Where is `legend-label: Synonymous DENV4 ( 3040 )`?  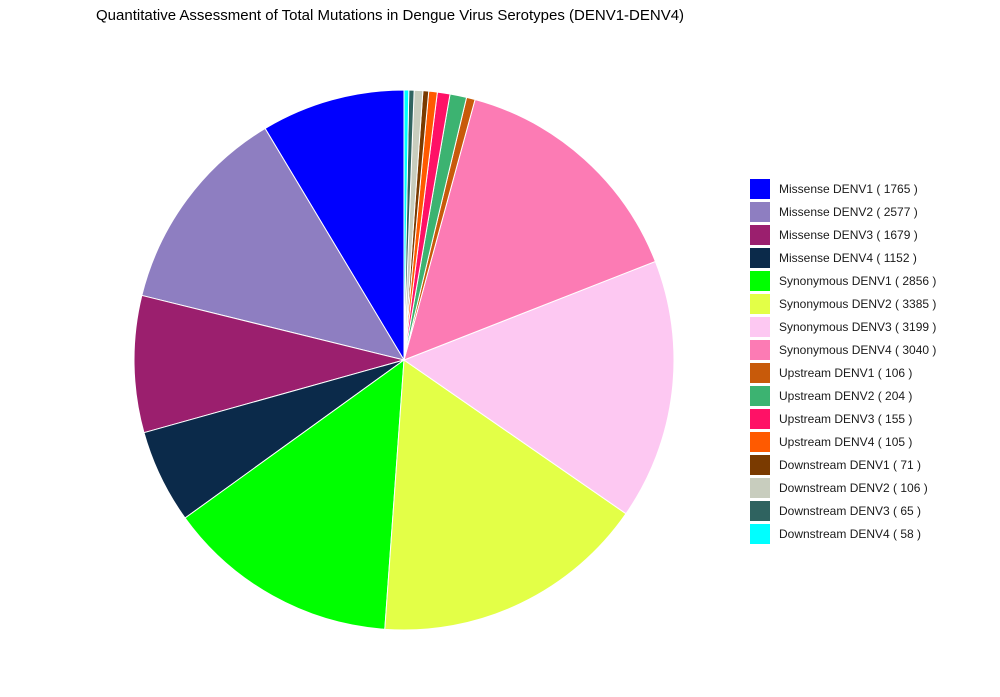 legend-label: Synonymous DENV4 ( 3040 ) is located at coordinates (858, 349).